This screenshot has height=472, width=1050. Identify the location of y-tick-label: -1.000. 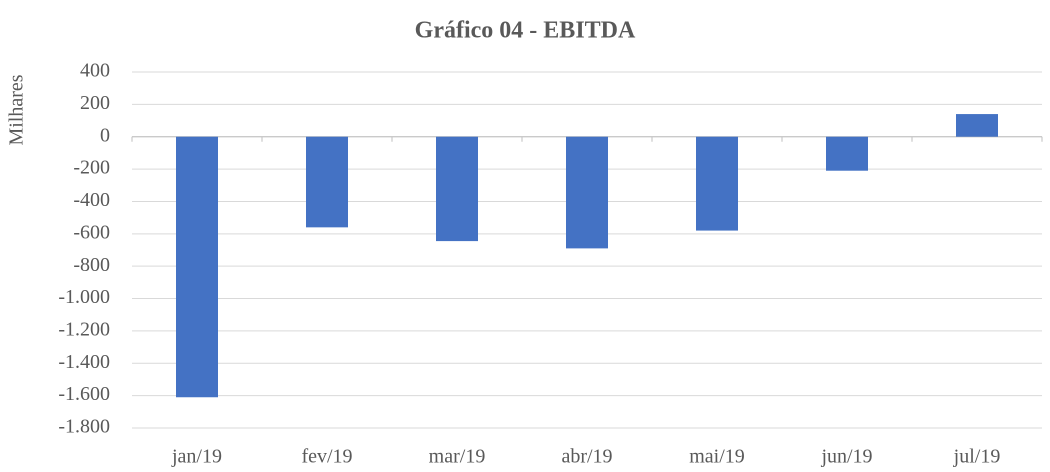
(84, 297).